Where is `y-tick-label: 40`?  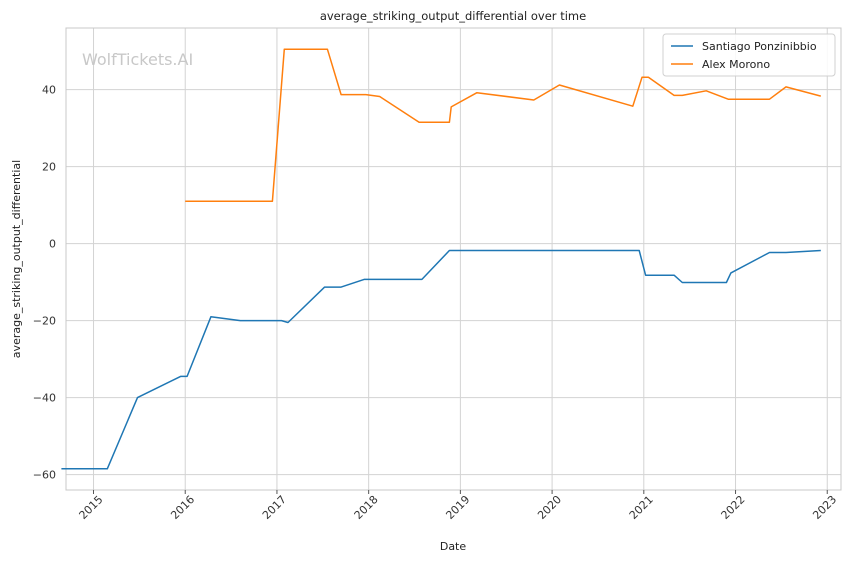 y-tick-label: 40 is located at coordinates (49, 90).